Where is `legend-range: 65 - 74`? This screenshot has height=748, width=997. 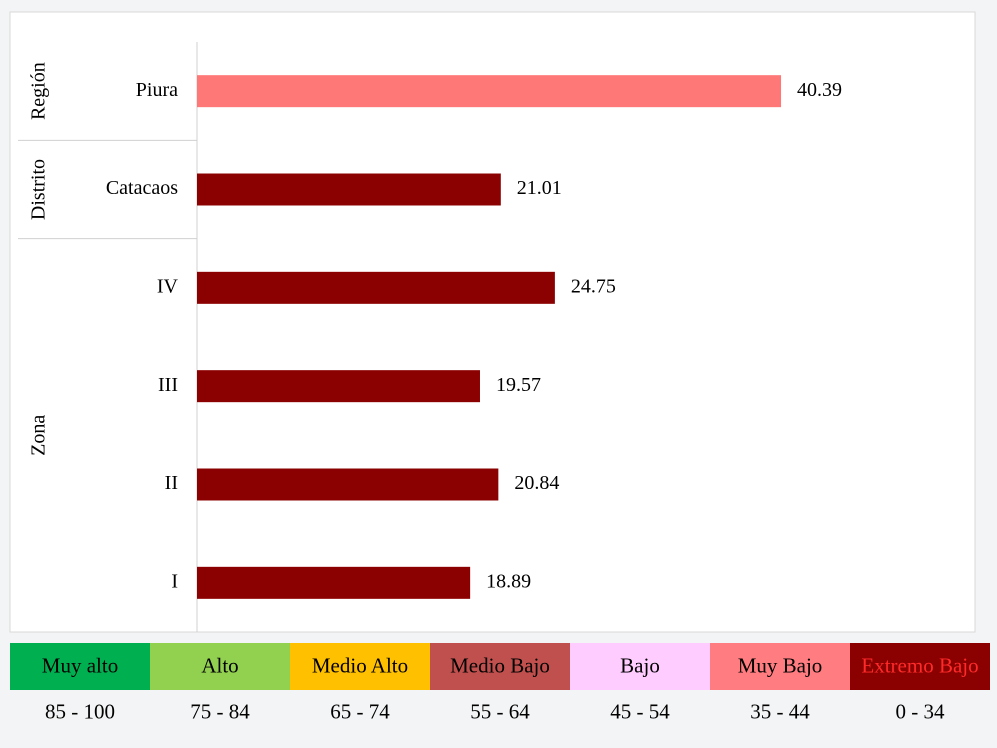 legend-range: 65 - 74 is located at coordinates (360, 711).